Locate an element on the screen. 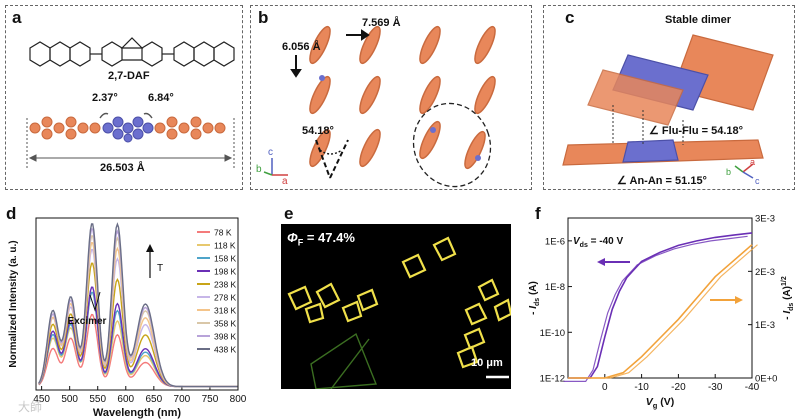 The height and width of the screenshot is (419, 800). panel-b-label: b is located at coordinates (263, 17).